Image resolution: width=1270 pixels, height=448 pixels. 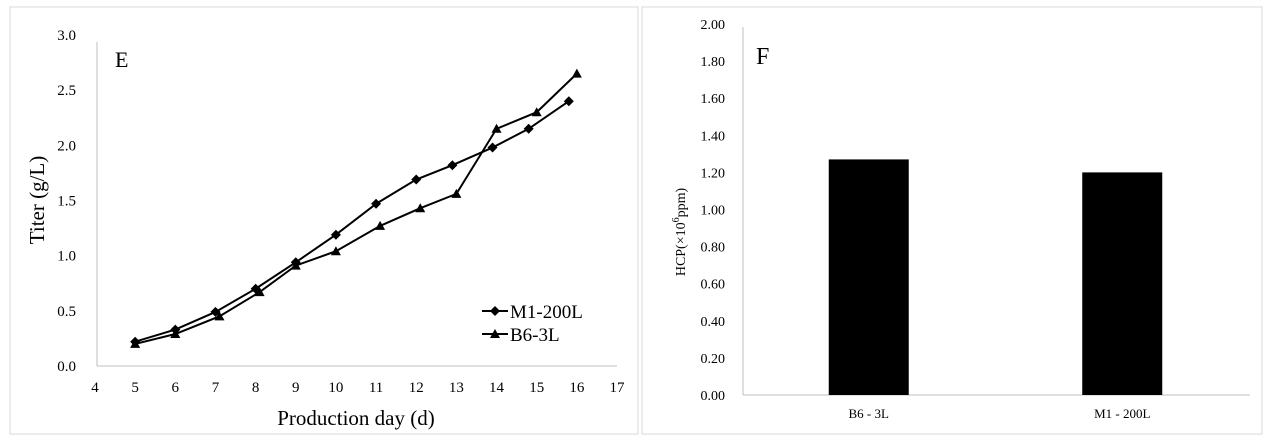 I want to click on x-tick-label: 9, so click(x=296, y=388).